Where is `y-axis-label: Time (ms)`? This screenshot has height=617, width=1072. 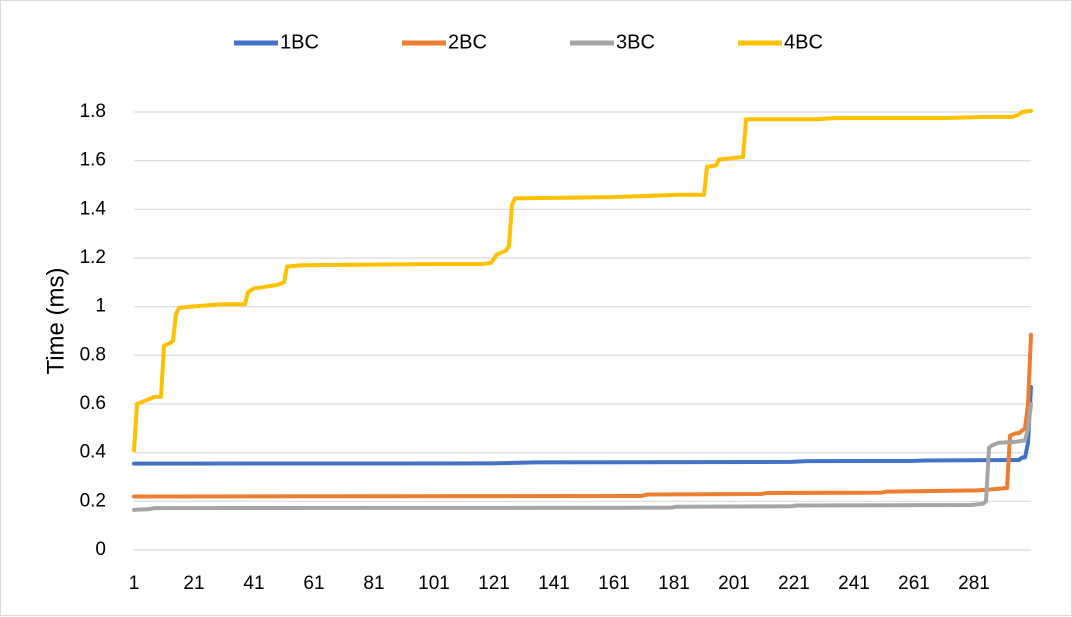
y-axis-label: Time (ms) is located at coordinates (55, 320).